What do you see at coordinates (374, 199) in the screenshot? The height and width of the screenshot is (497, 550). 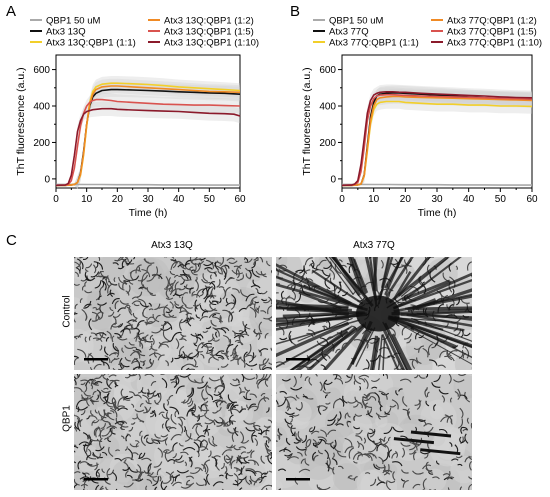 I see `x-tick-label: 10` at bounding box center [374, 199].